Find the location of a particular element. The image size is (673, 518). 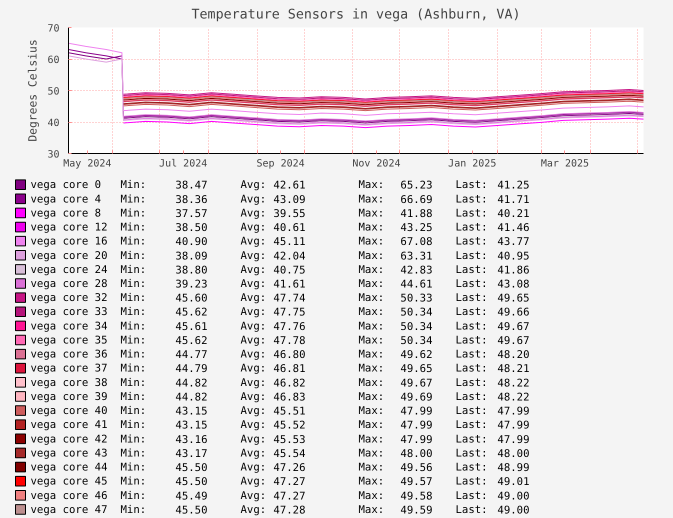

text: Min: 45.50 Avg: 47.26 Max: 49.56 Last: 48.99 is located at coordinates (325, 467).